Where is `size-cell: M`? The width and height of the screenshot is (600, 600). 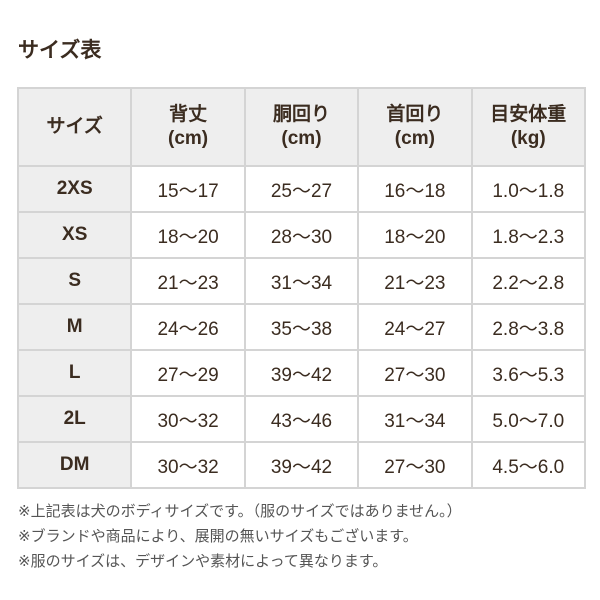
size-cell: M is located at coordinates (74, 327).